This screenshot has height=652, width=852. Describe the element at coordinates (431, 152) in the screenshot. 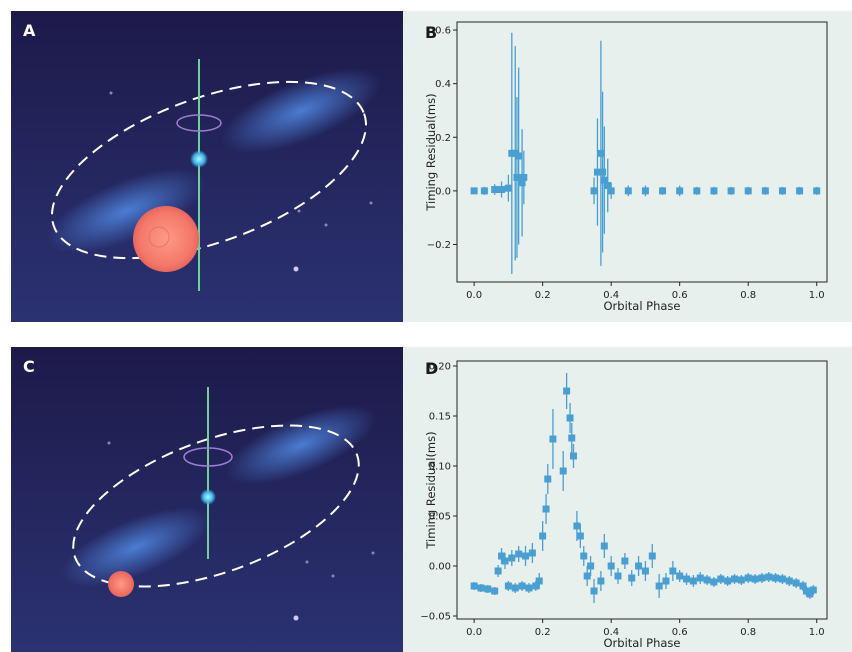

I see `y-axis-label: Timing Residual(ms)` at that location.